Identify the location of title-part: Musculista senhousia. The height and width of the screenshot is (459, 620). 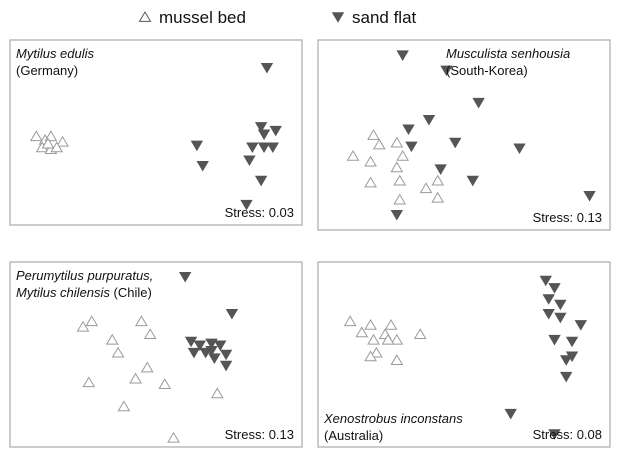
(508, 53).